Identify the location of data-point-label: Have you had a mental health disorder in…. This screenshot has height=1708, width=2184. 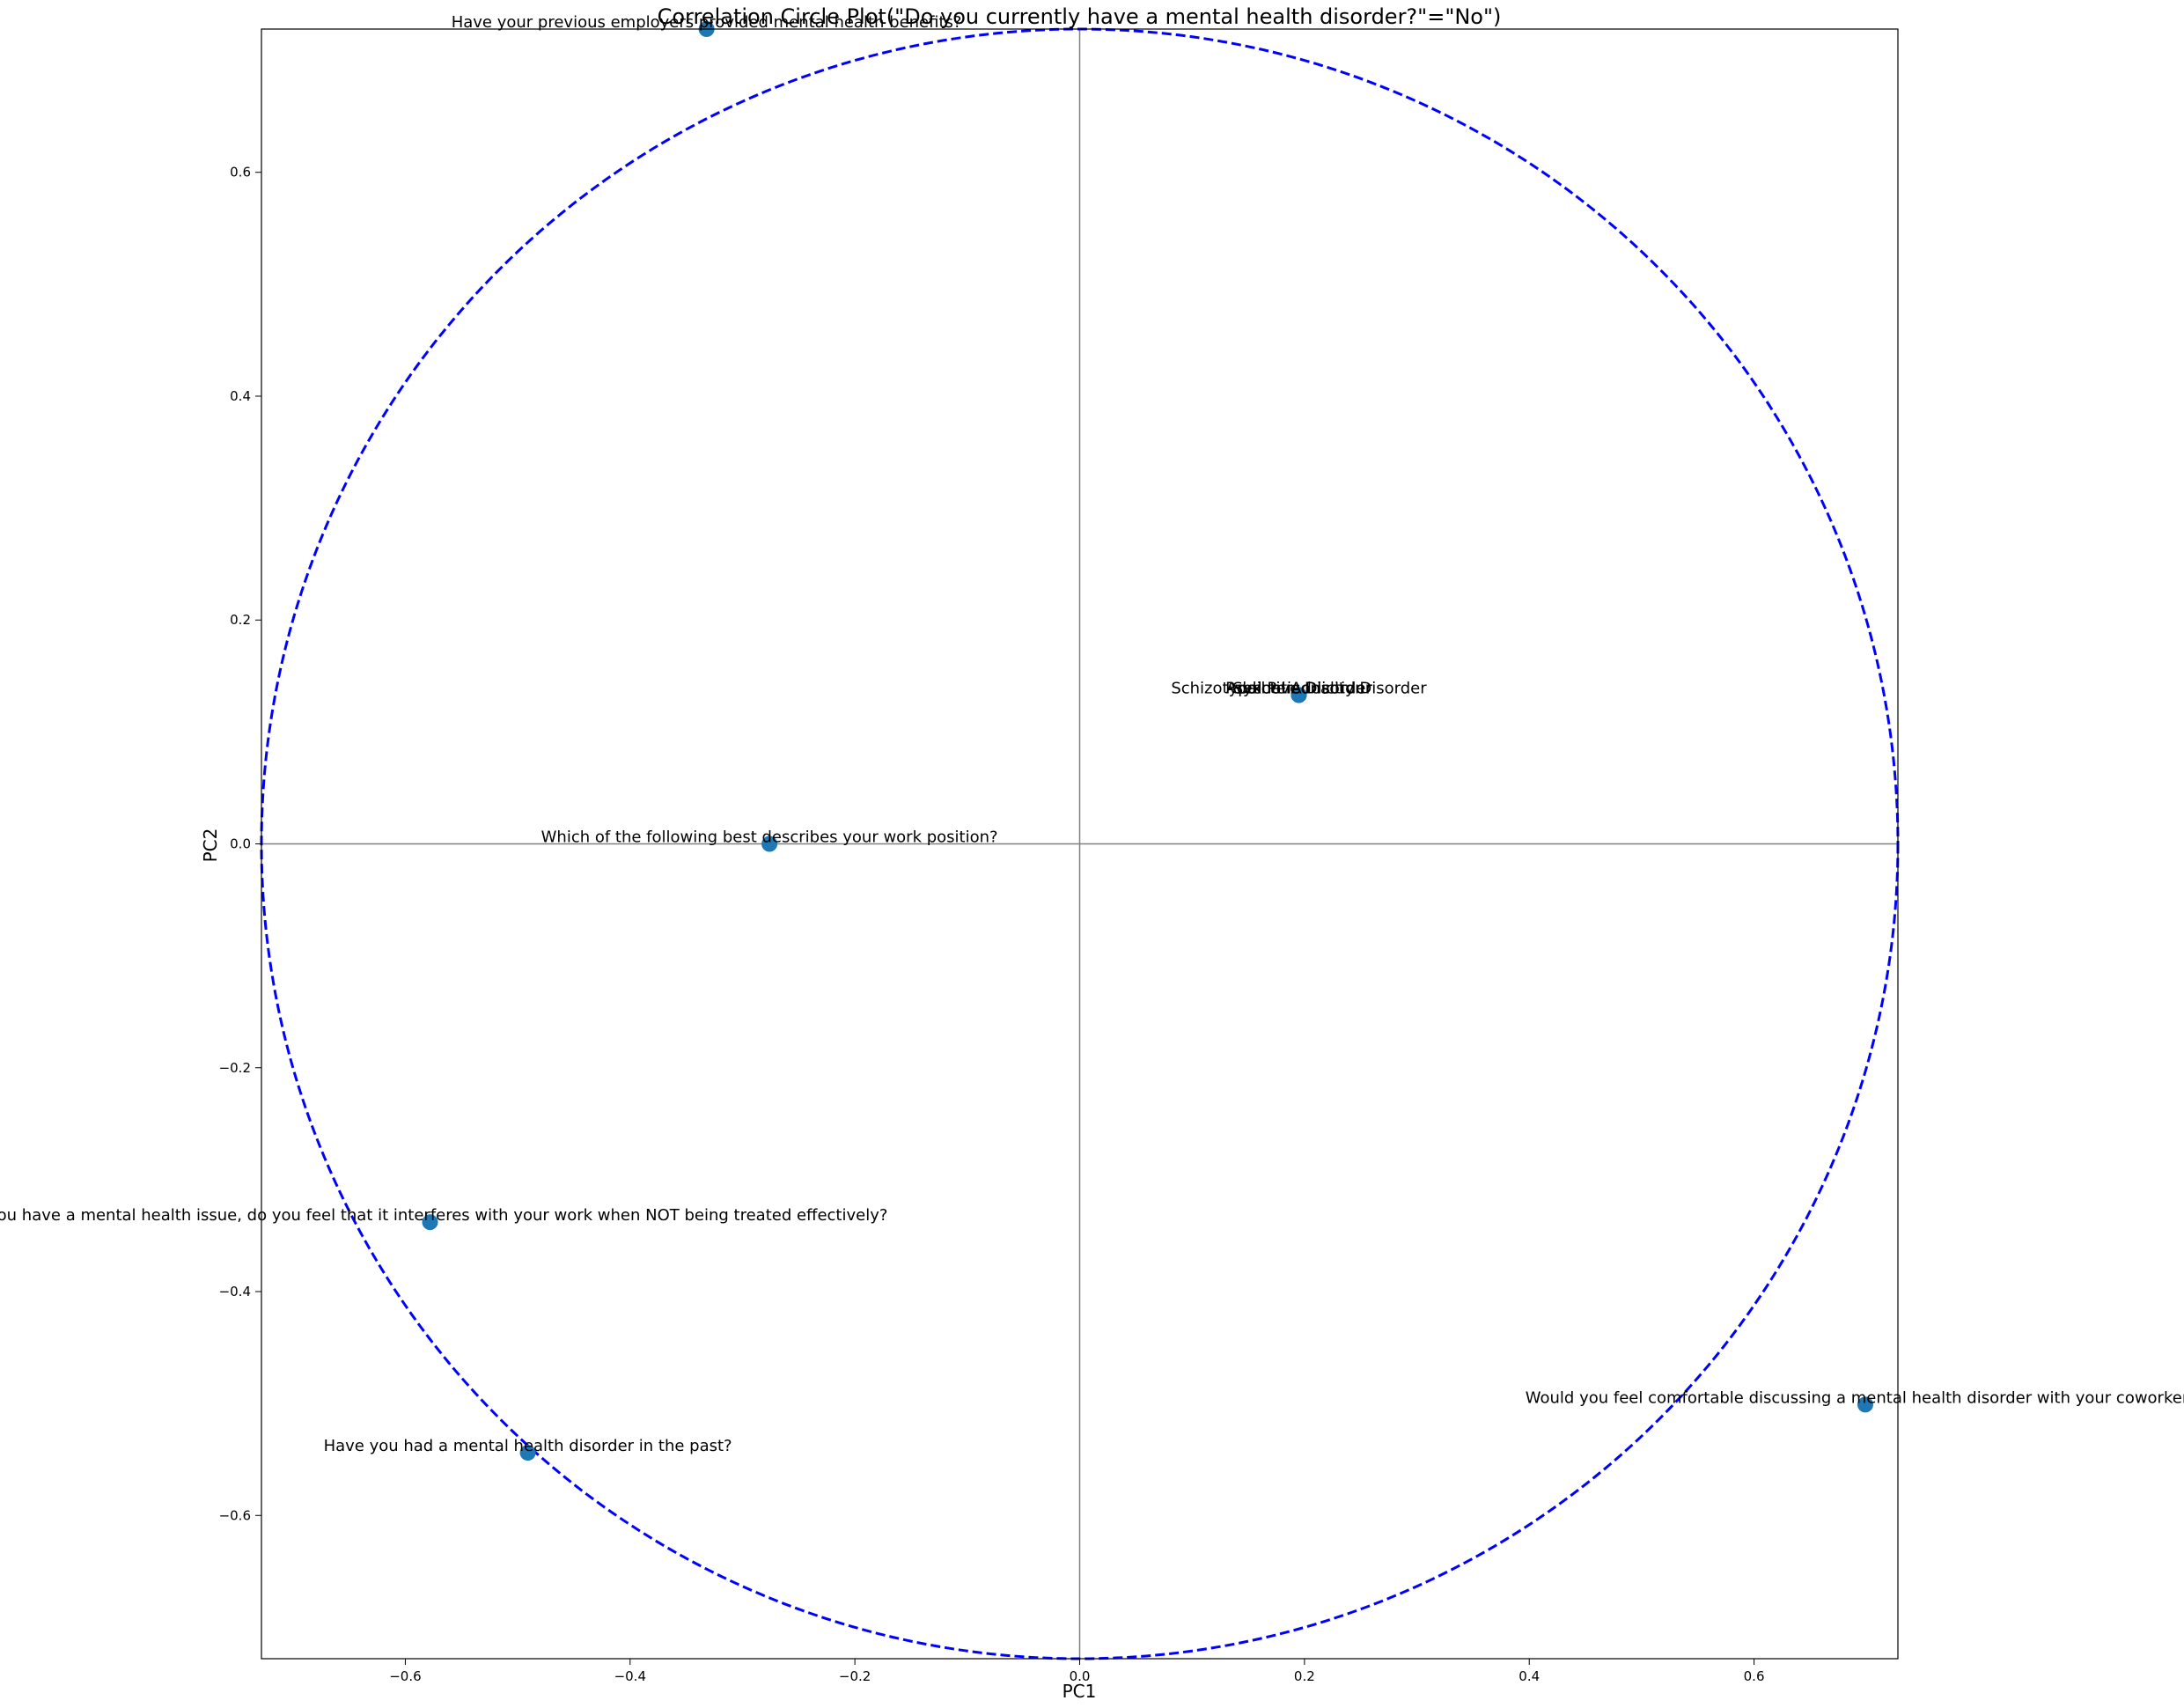
(528, 1446).